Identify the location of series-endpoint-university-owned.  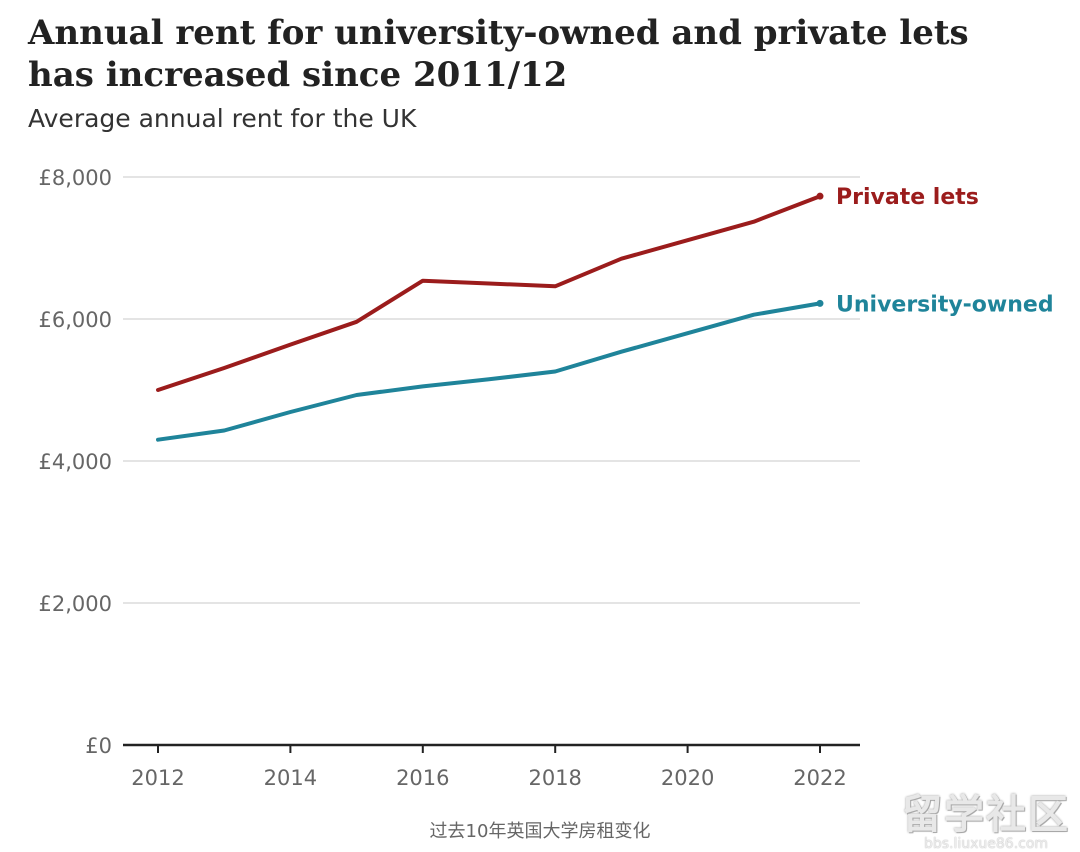
(820, 303).